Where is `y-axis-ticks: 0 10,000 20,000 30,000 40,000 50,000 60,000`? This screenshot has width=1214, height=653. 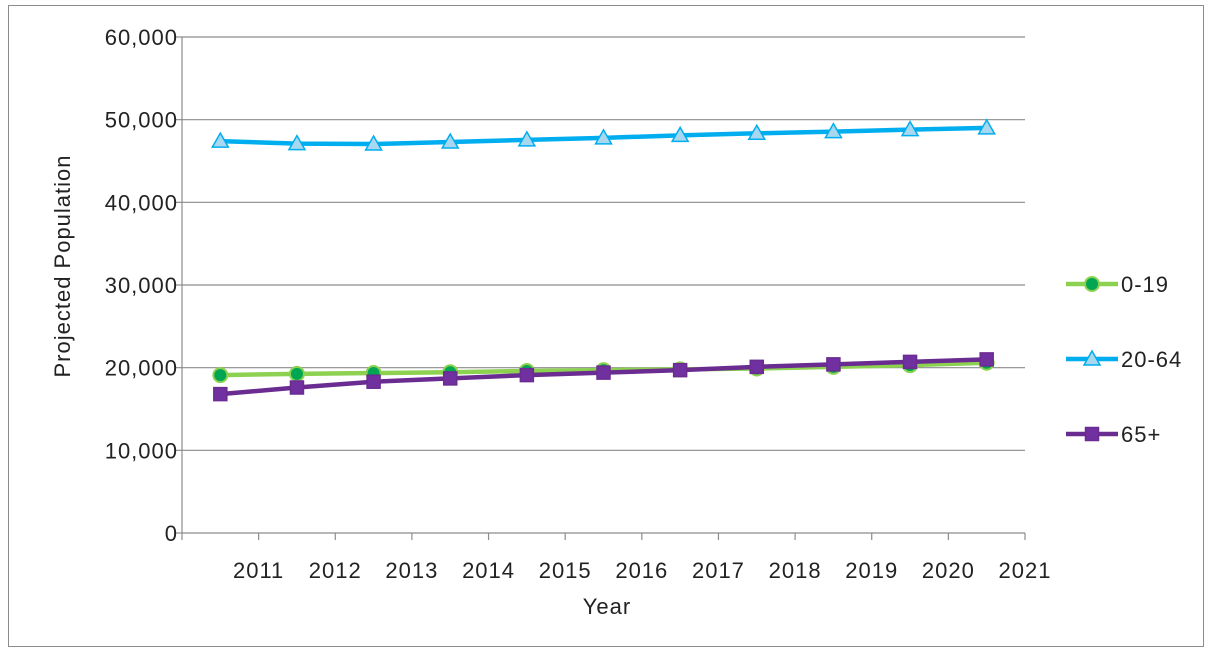
y-axis-ticks: 0 10,000 20,000 30,000 40,000 50,000 60,000 is located at coordinates (143, 285).